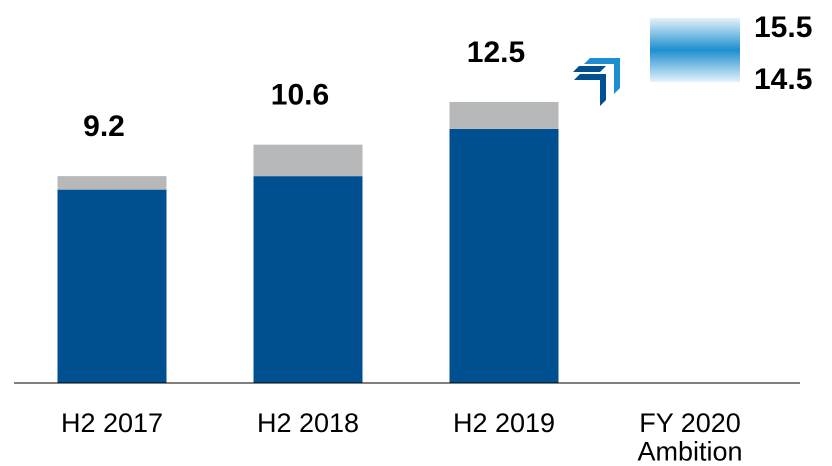 This screenshot has width=832, height=466. What do you see at coordinates (504, 423) in the screenshot?
I see `x-tick-label: H2 2019` at bounding box center [504, 423].